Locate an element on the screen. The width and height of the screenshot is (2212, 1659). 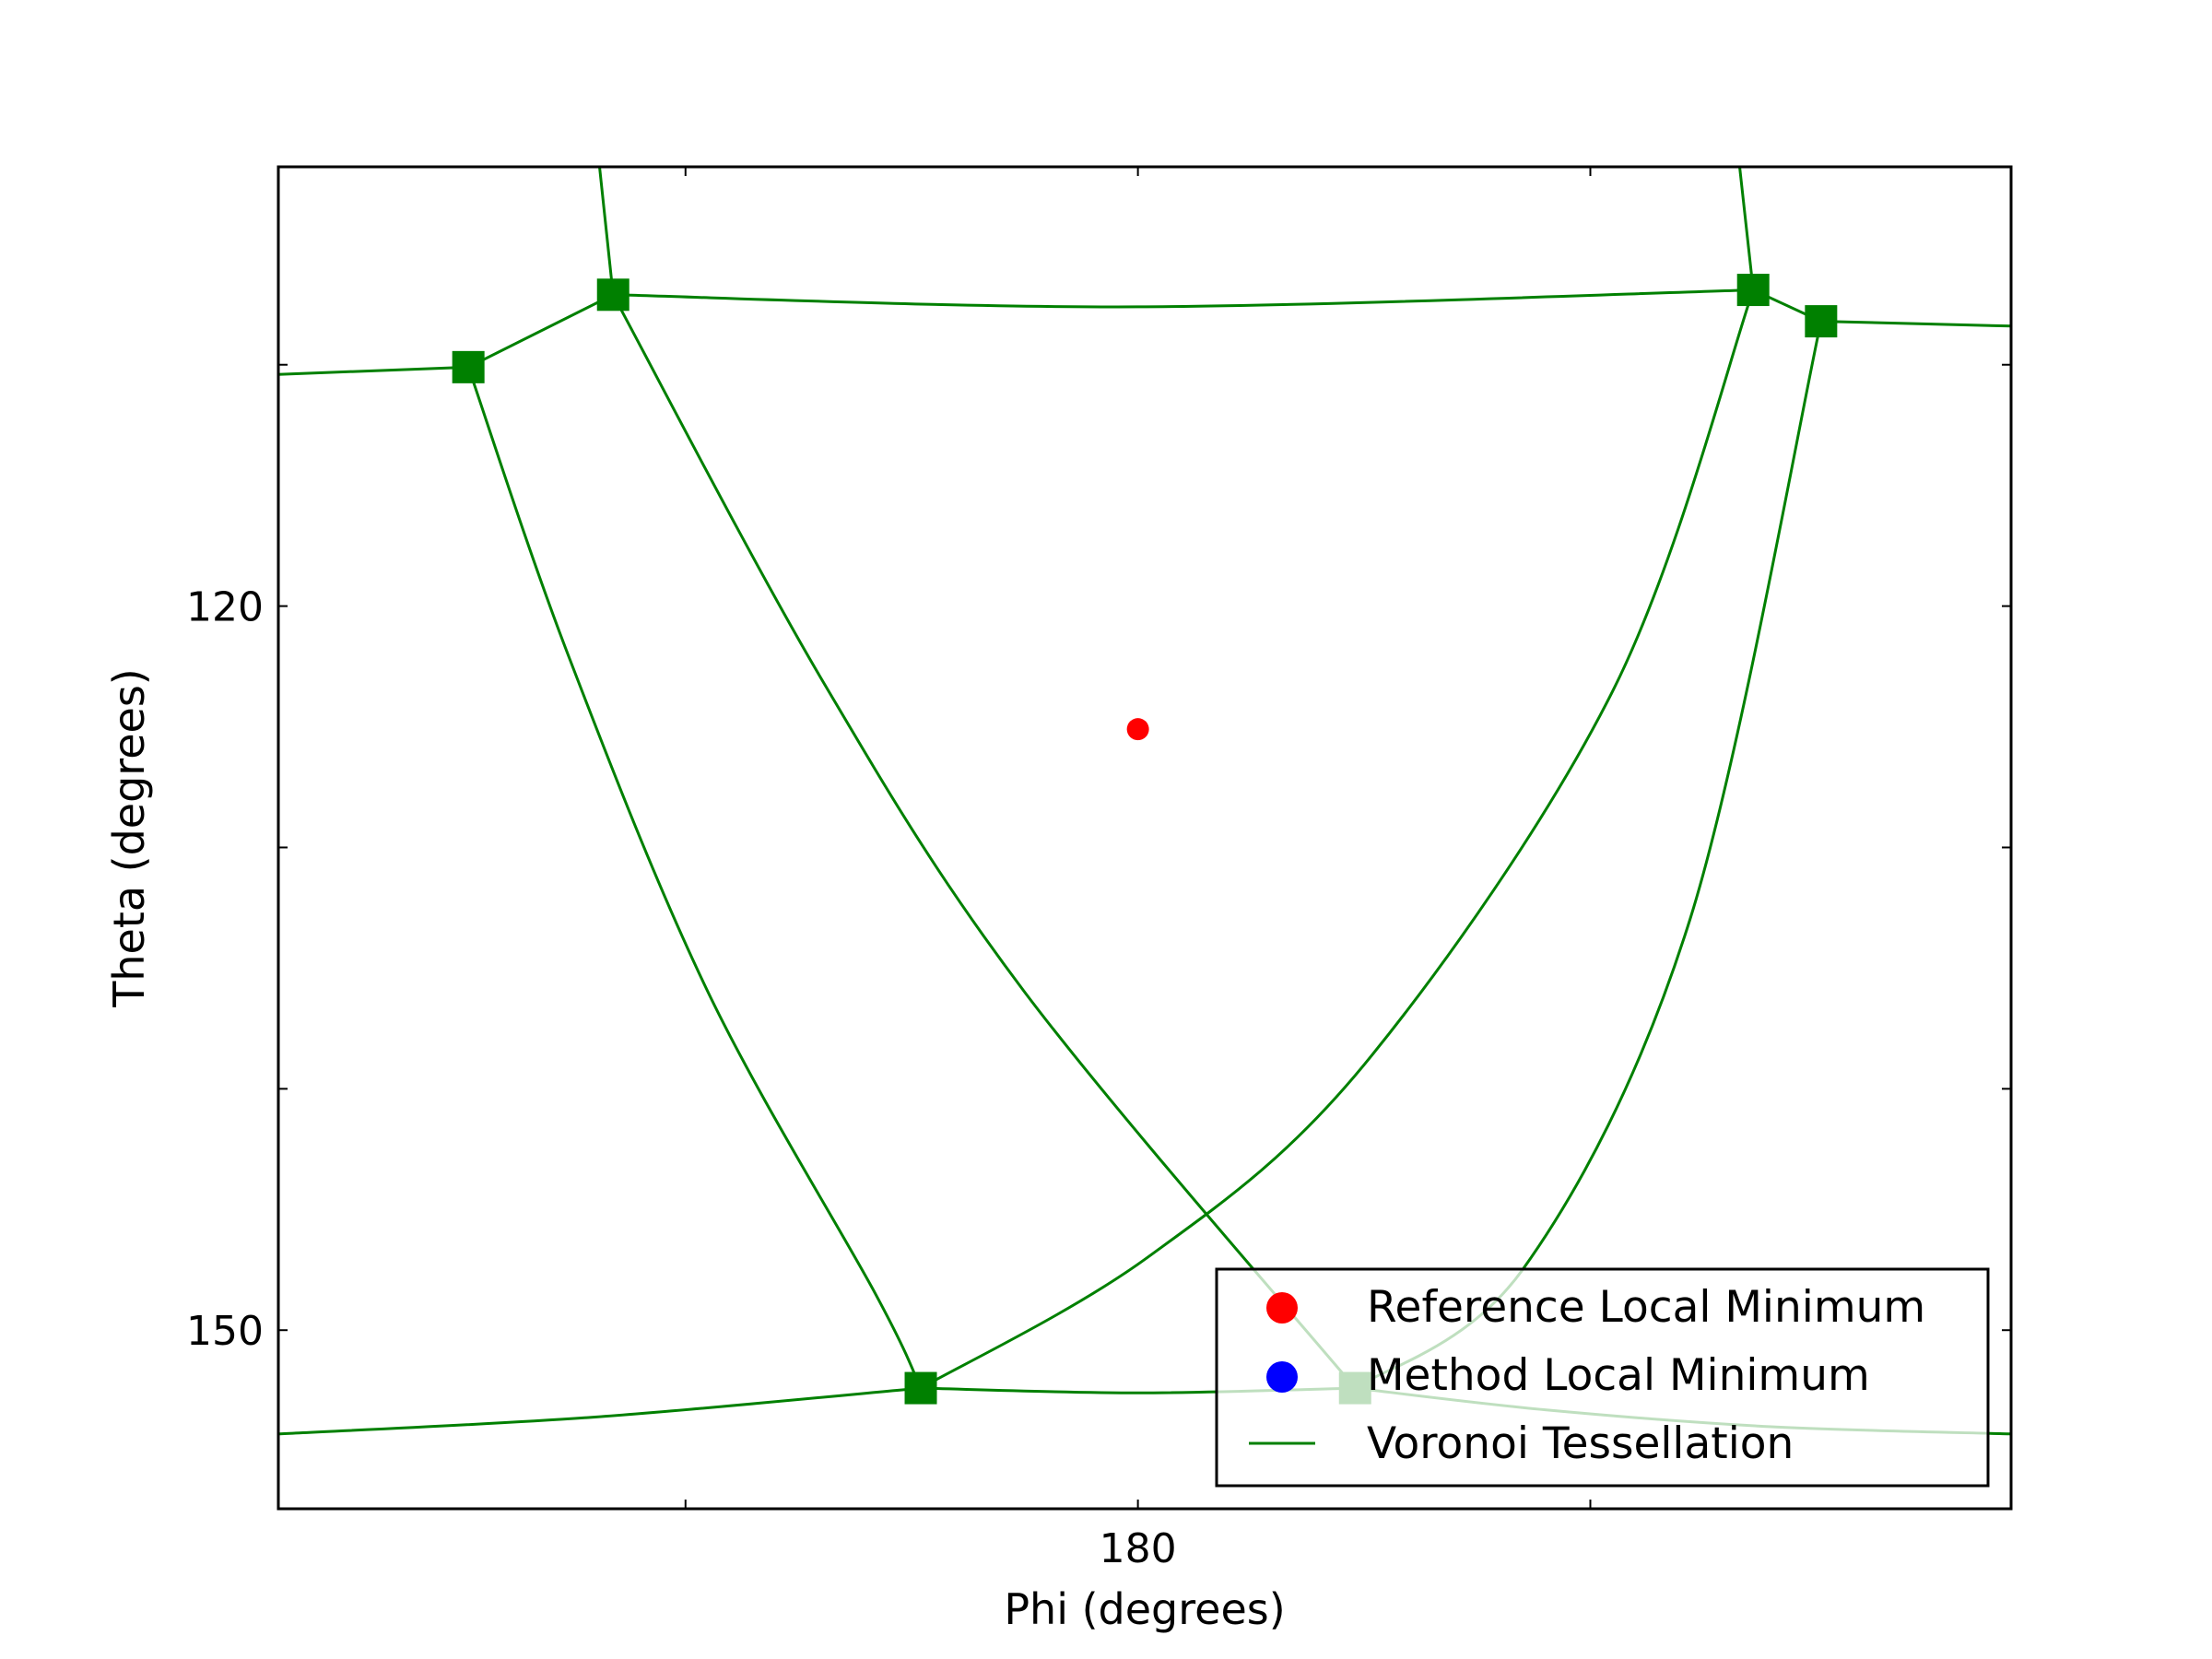
reference-points is located at coordinates (1137, 729).